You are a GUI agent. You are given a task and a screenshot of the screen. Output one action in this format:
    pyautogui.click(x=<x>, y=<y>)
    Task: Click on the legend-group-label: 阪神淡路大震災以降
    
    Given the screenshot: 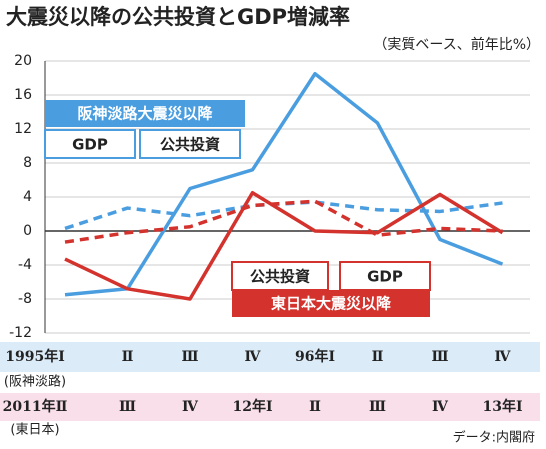 What is the action you would take?
    pyautogui.click(x=145, y=114)
    